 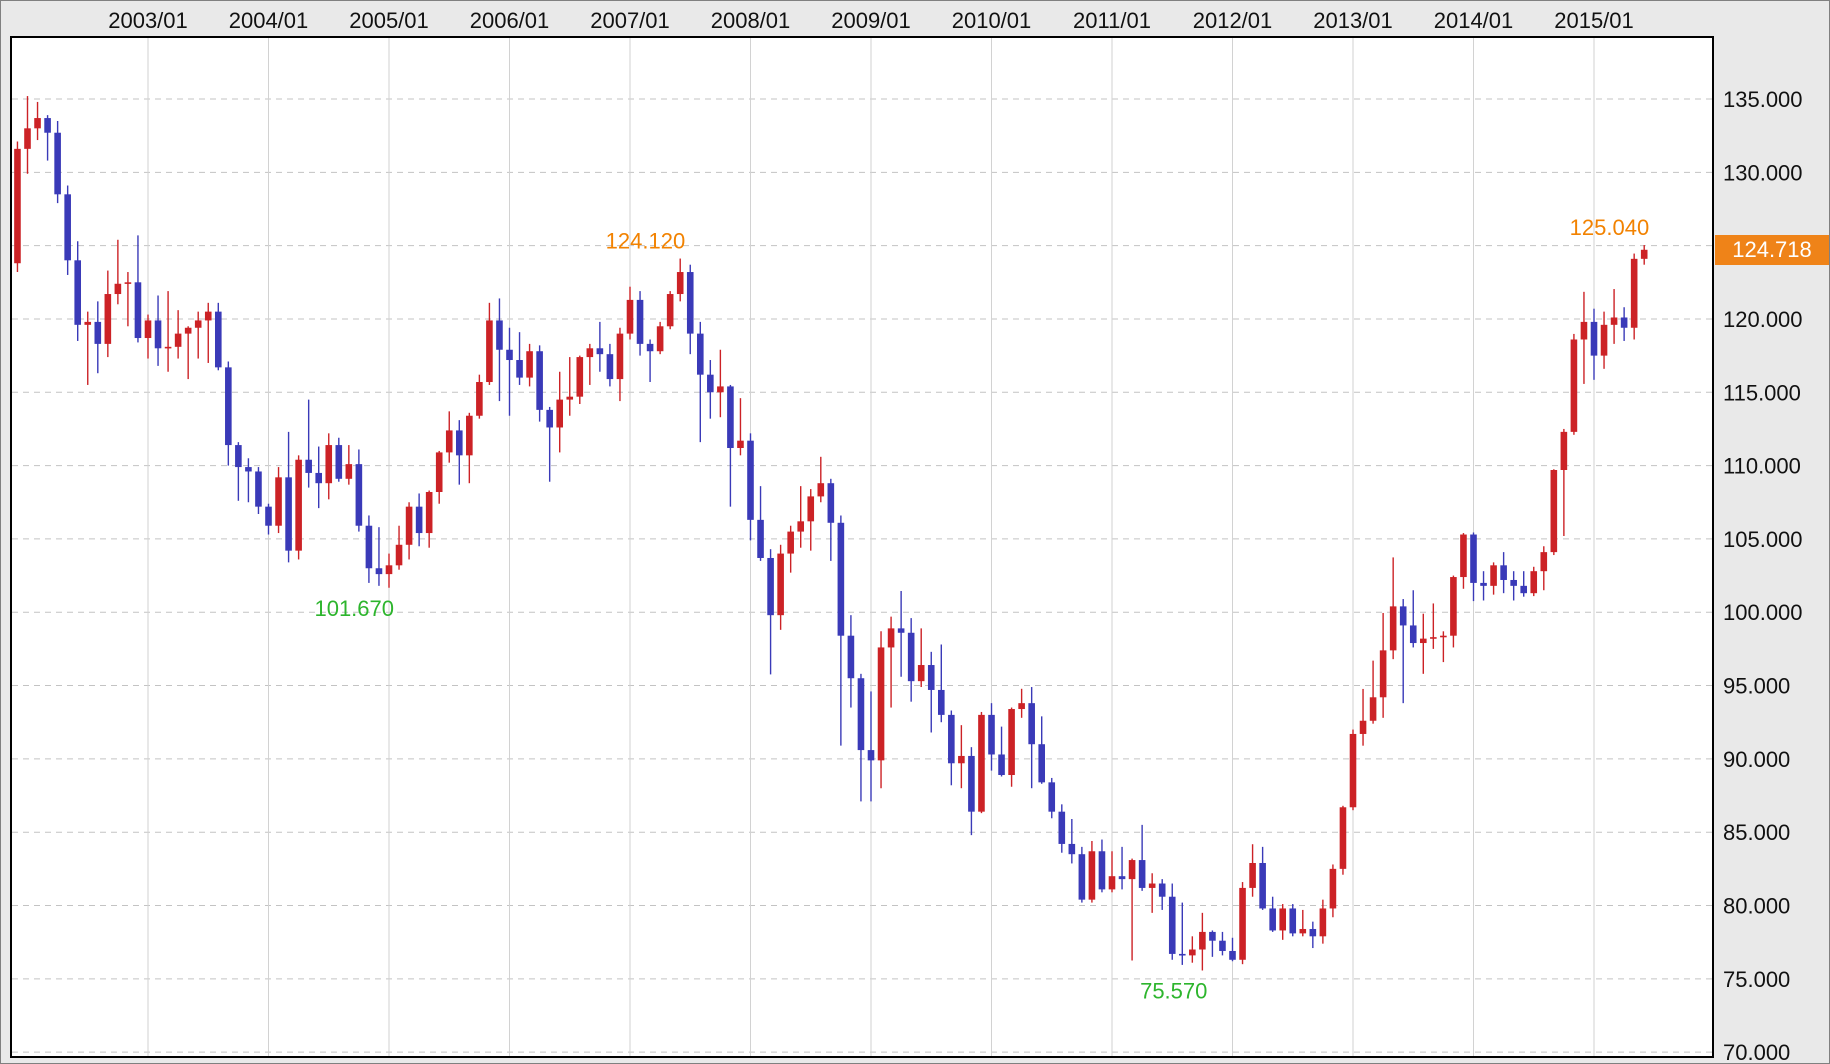 What do you see at coordinates (630, 20) in the screenshot?
I see `x-axis-label: 2007/01` at bounding box center [630, 20].